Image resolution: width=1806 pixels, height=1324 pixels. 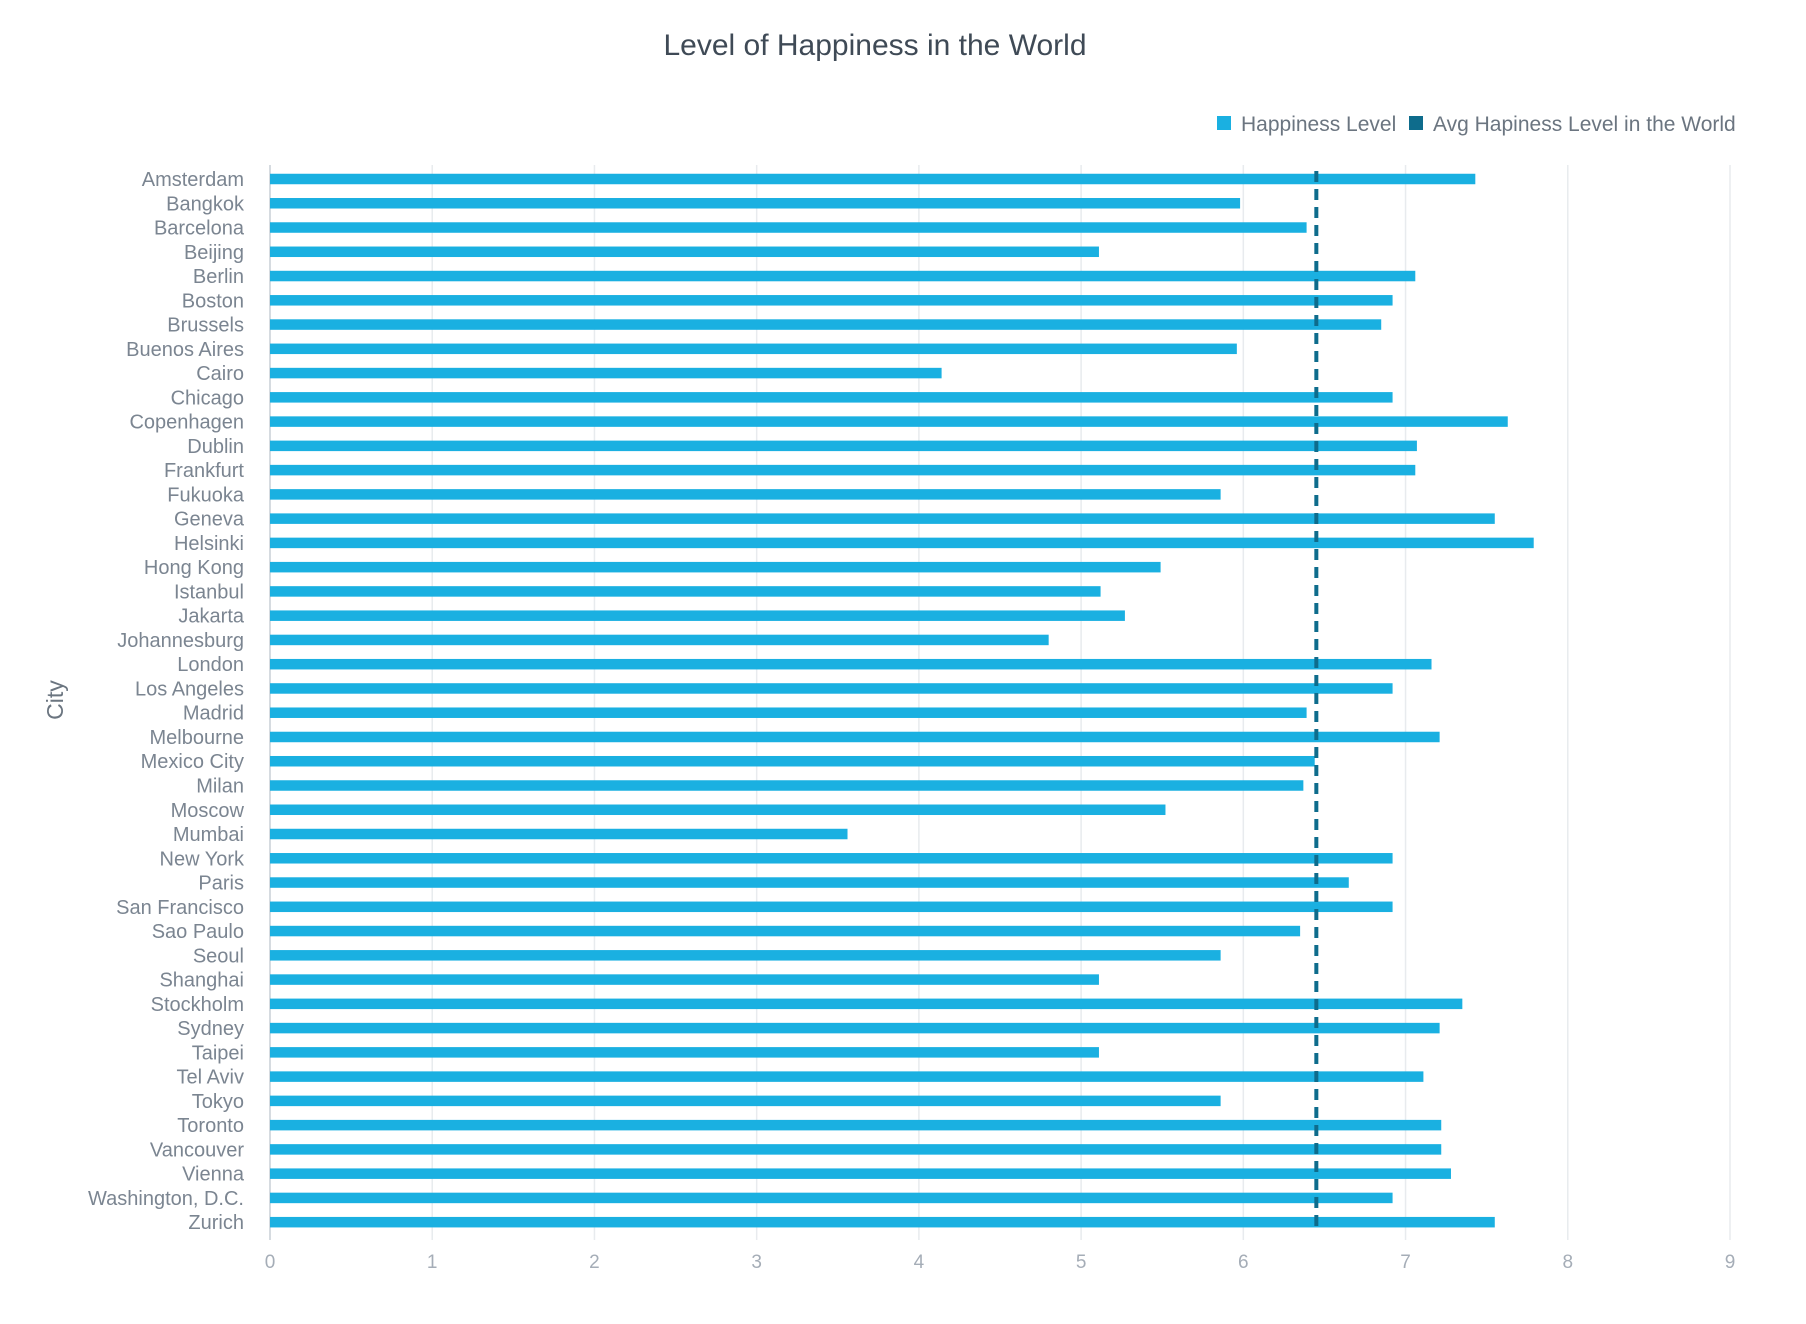 What do you see at coordinates (216, 1223) in the screenshot?
I see `category-label-zurich: Zurich` at bounding box center [216, 1223].